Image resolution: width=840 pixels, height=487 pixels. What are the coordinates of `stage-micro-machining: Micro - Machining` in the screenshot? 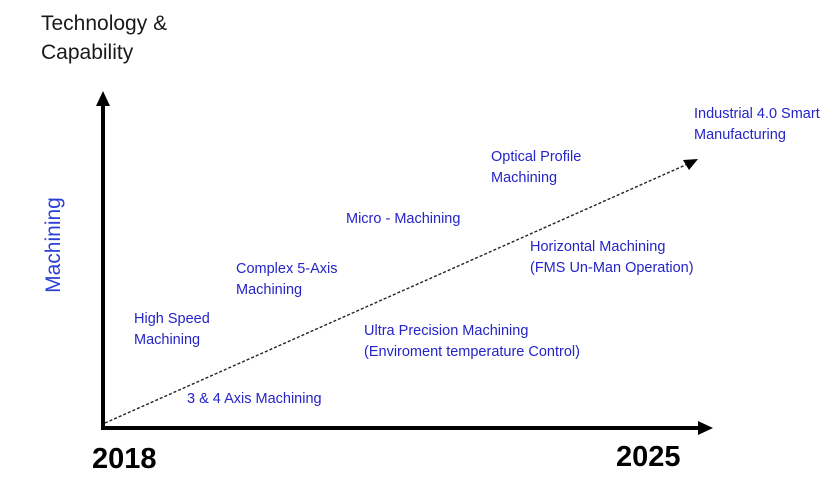 It's located at (403, 219).